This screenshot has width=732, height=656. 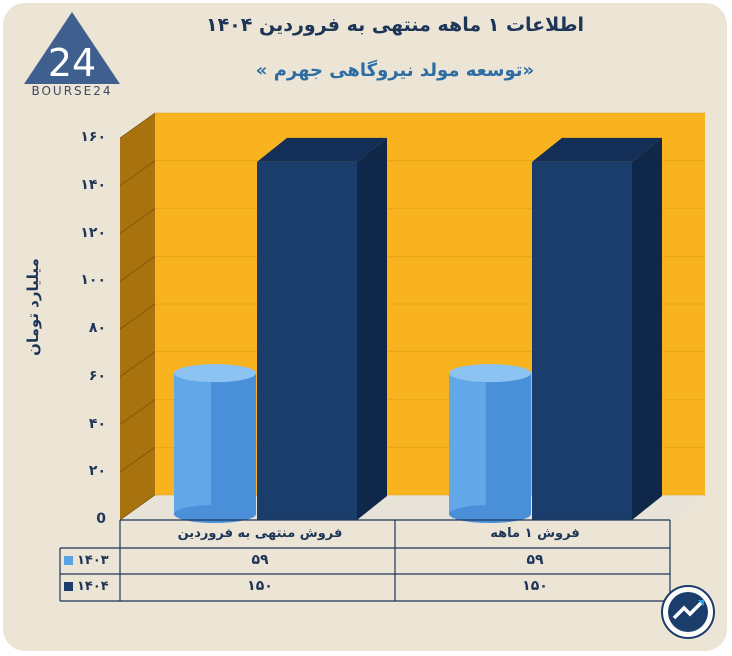 What do you see at coordinates (535, 533) in the screenshot?
I see `category-label-1: فروش ۱ ماهه` at bounding box center [535, 533].